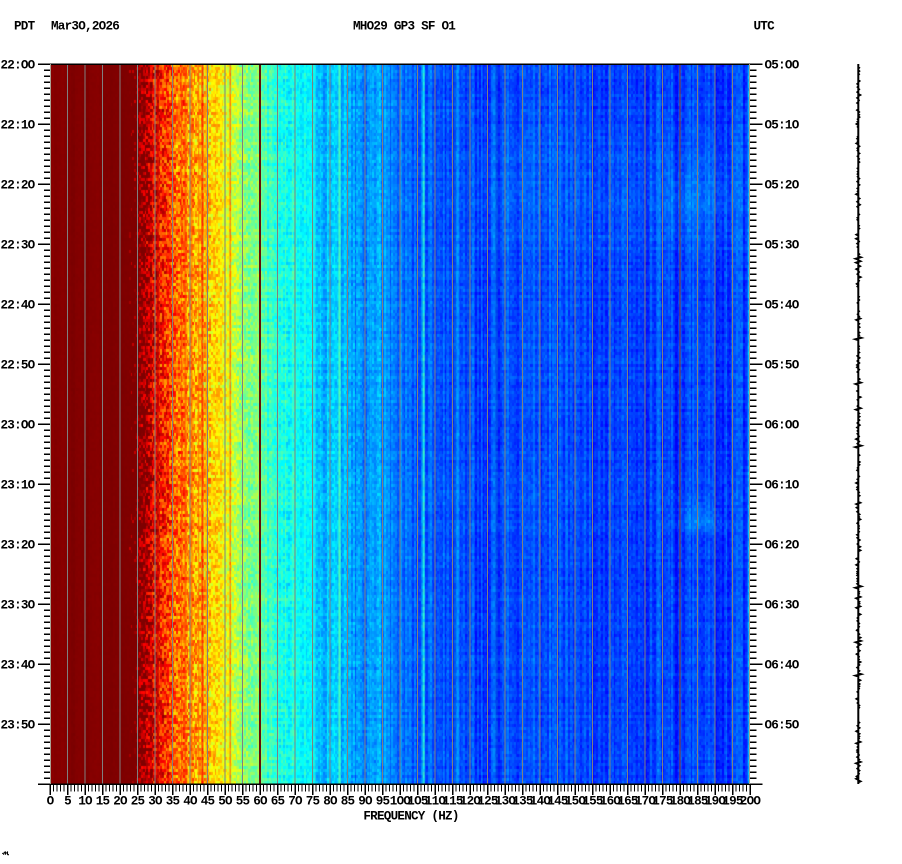  I want to click on svg-text: 17O, so click(646, 802).